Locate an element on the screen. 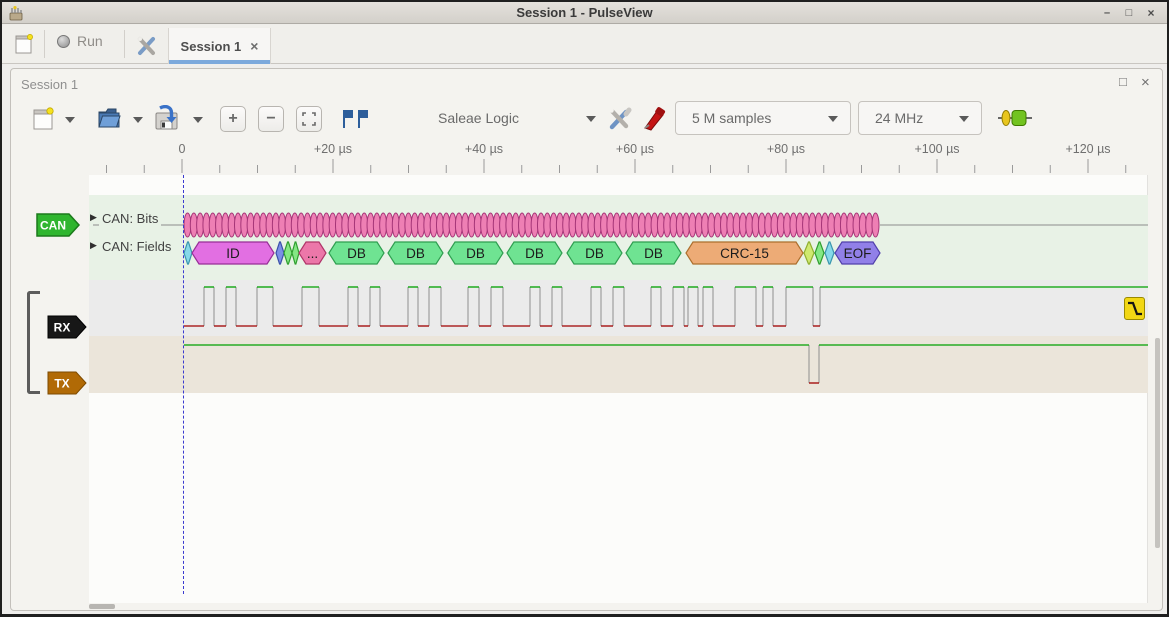 The image size is (1169, 617). falling-edge-glyph is located at coordinates (1135, 308).